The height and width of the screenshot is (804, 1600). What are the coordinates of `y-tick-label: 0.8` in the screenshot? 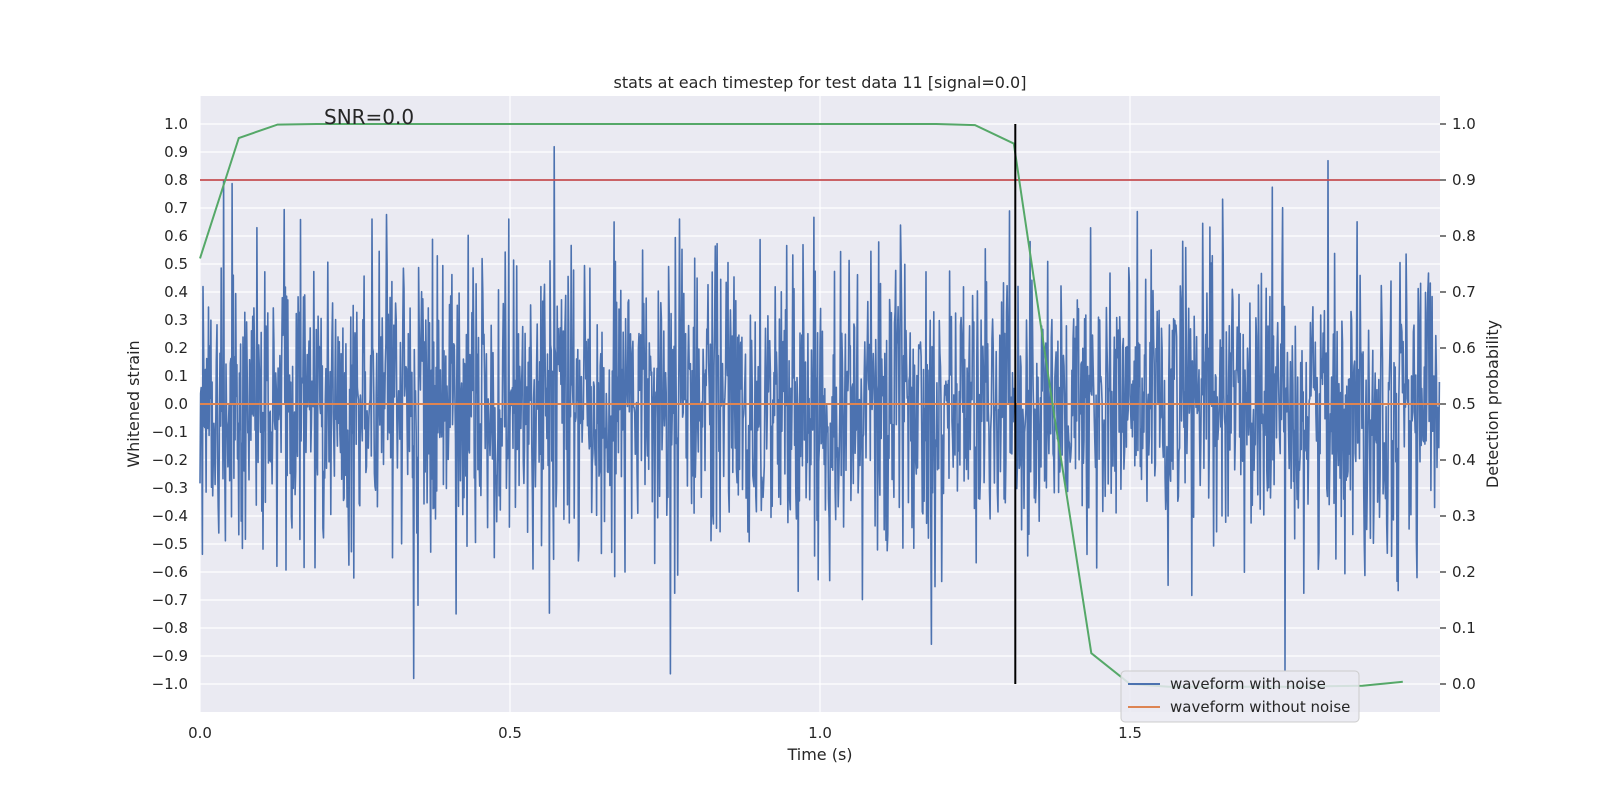 It's located at (176, 180).